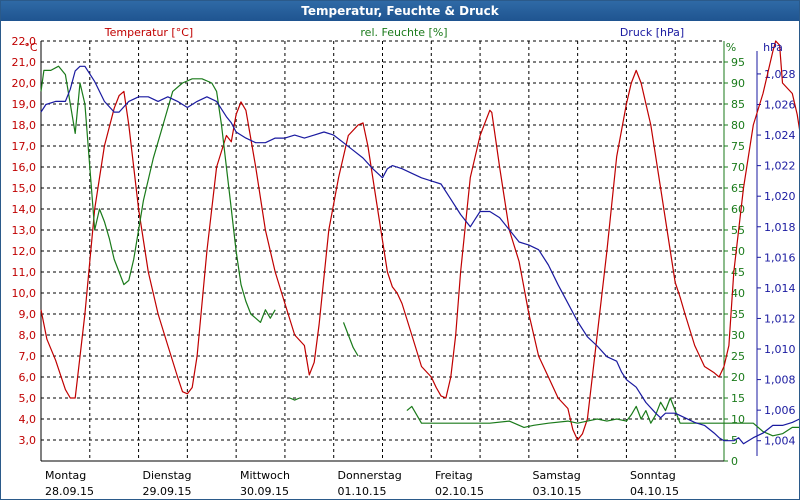  Describe the element at coordinates (780, 318) in the screenshot. I see `pressure-tick-label: 1,012` at that location.